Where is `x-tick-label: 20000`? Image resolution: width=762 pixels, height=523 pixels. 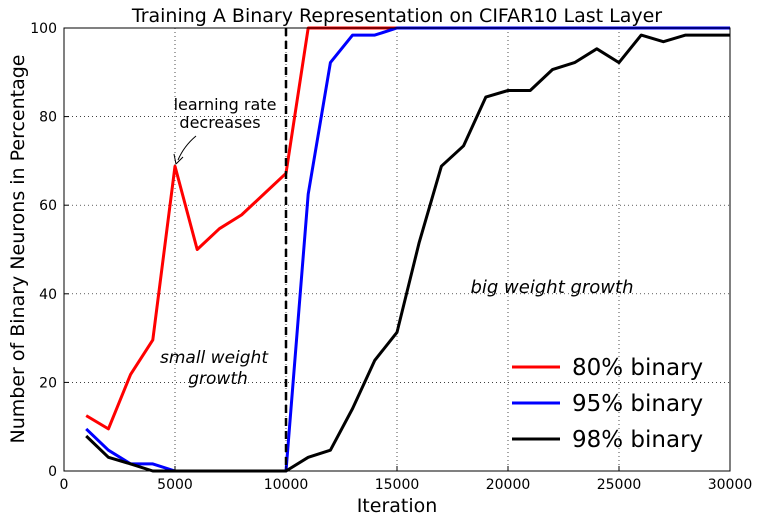 x-tick-label: 20000 is located at coordinates (508, 485).